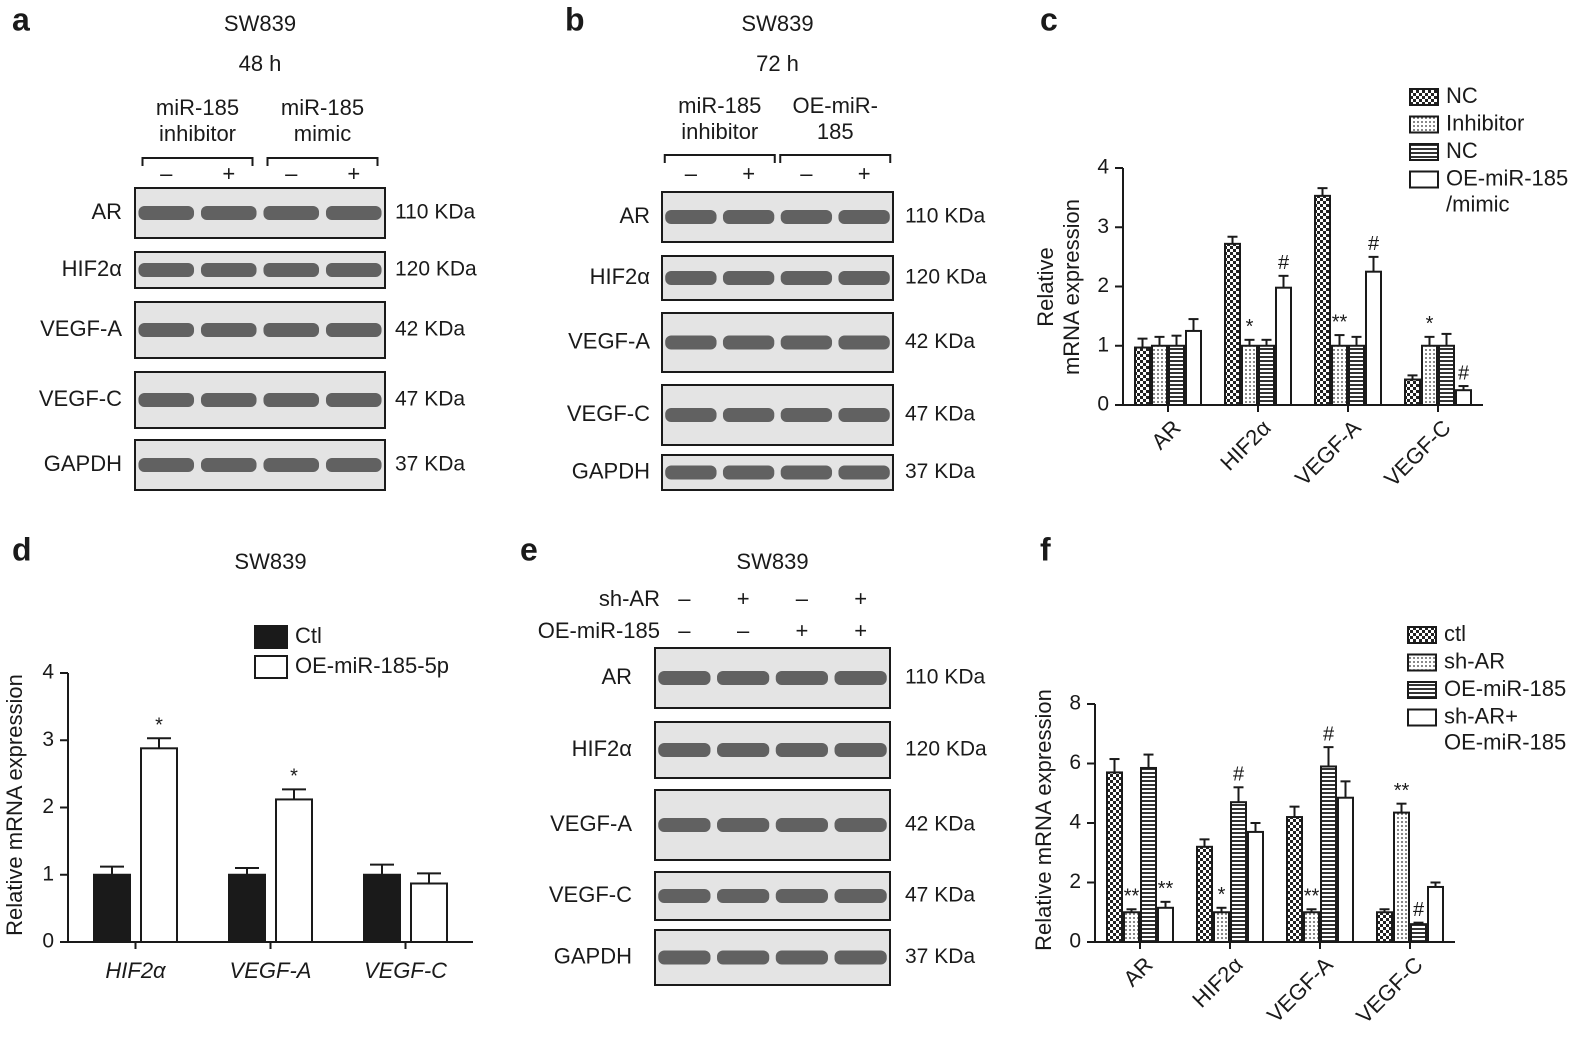  What do you see at coordinates (372, 665) in the screenshot?
I see `legend-label: OE-miR-185-5p` at bounding box center [372, 665].